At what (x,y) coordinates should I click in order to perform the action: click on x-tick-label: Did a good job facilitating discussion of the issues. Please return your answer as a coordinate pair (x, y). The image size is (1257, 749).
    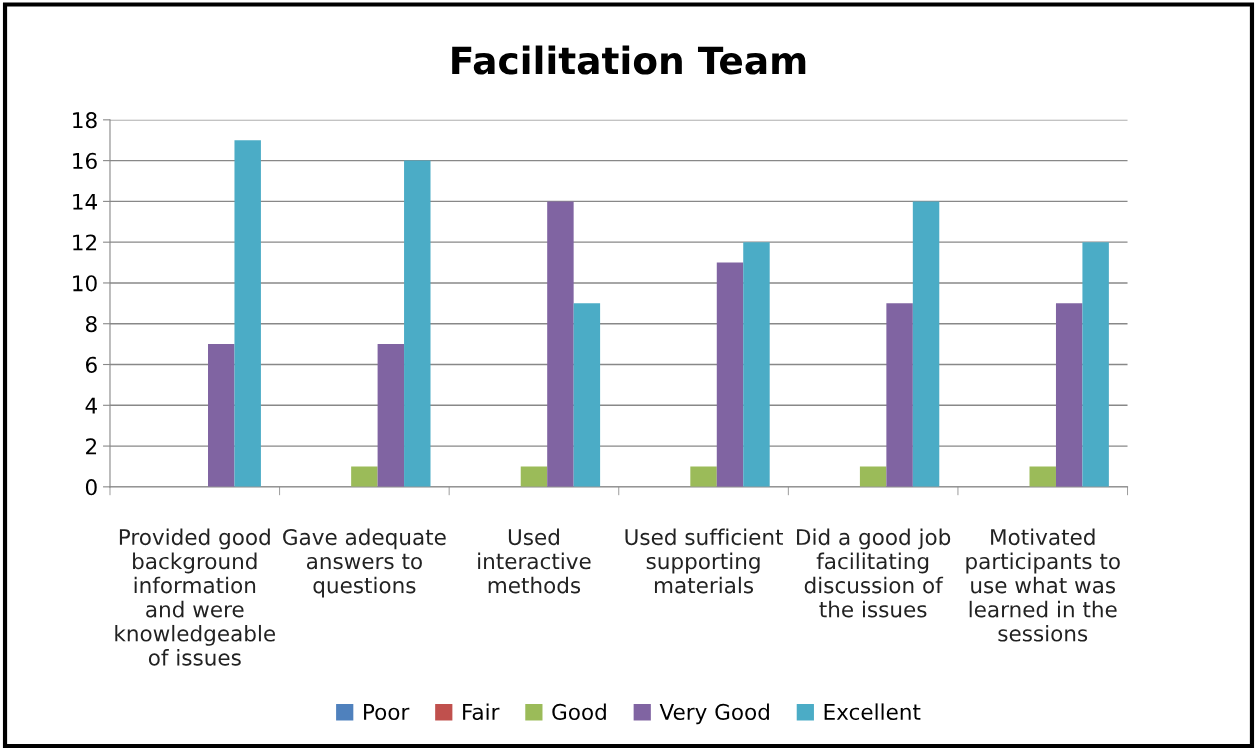
    Looking at the image, I should click on (874, 573).